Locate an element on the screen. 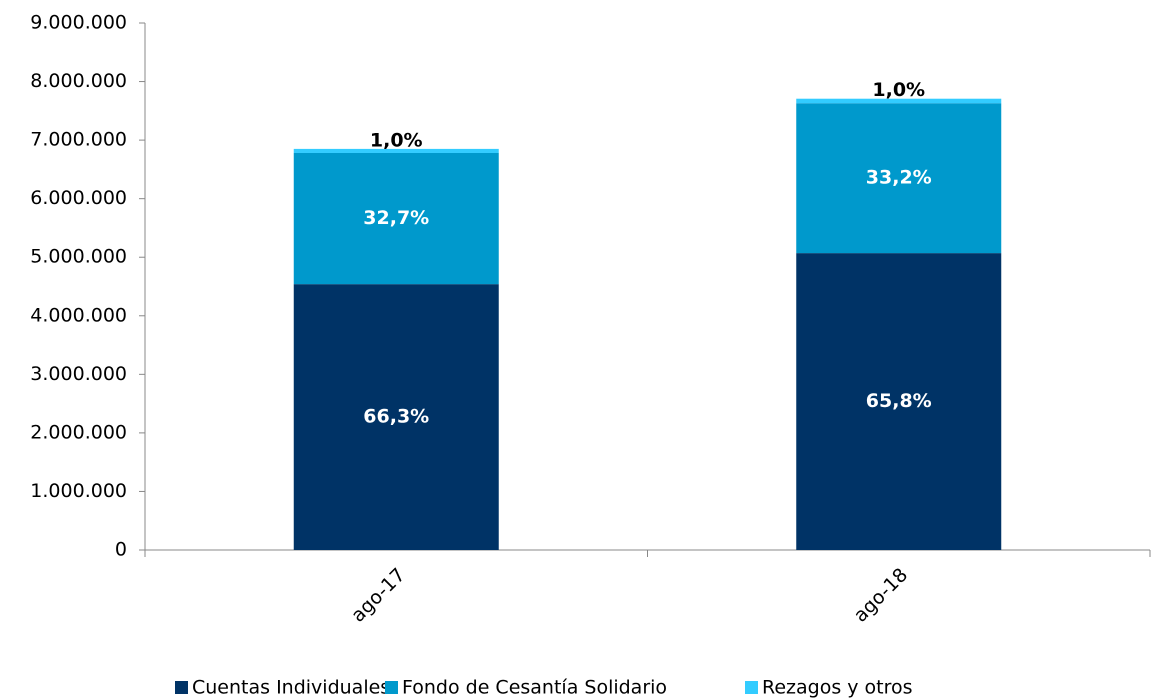 The height and width of the screenshot is (698, 1154). y-tick-label: 4.000.000 is located at coordinates (78, 315).